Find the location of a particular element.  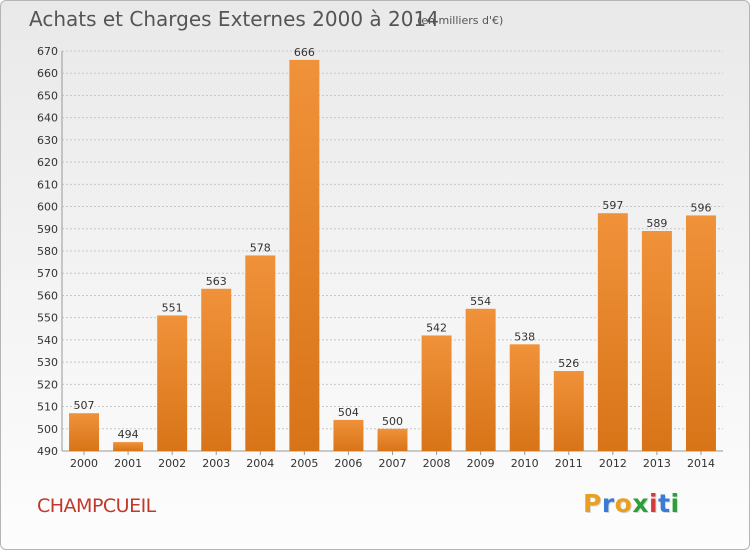

bar-value-label: 578 is located at coordinates (260, 247).